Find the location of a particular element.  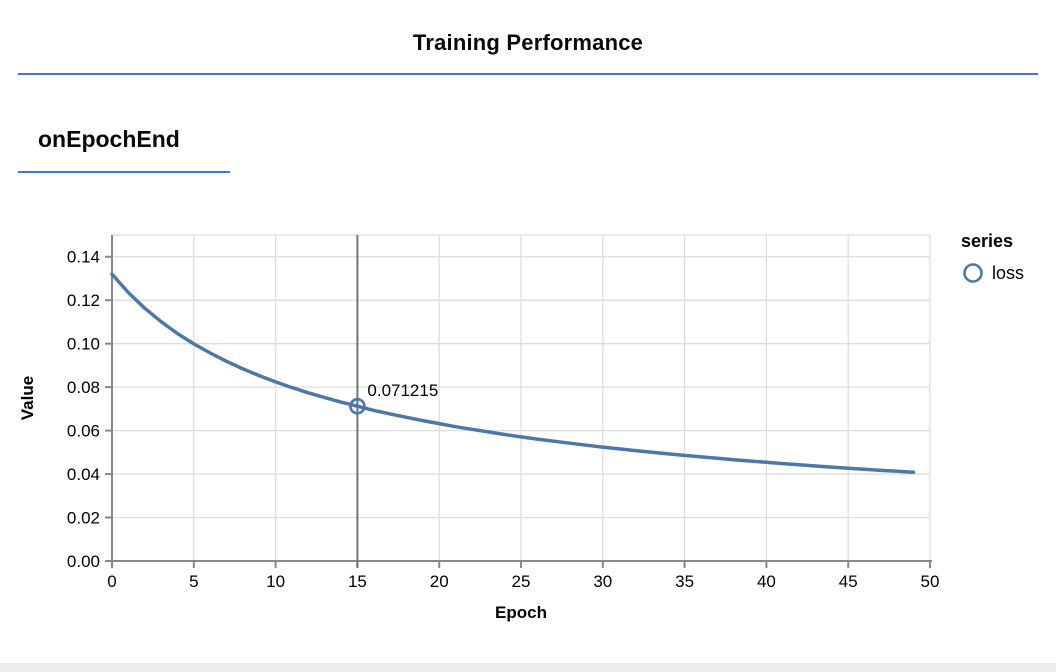

y-tick-label: 0.06 is located at coordinates (83, 431).